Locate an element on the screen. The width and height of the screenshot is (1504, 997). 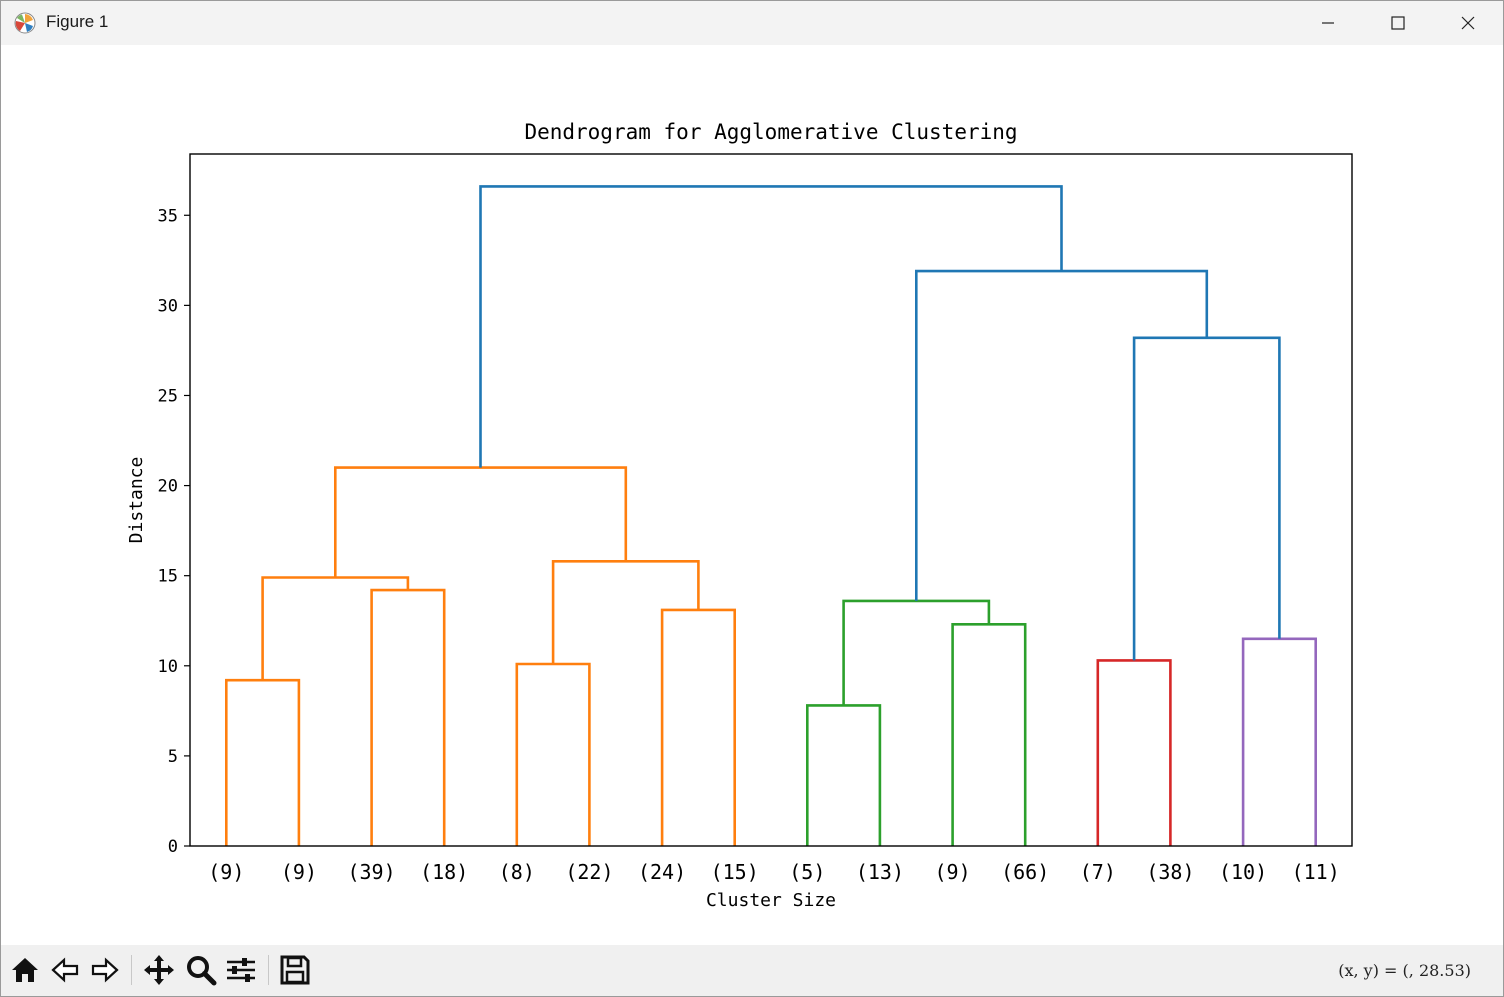
home-button is located at coordinates (25, 970).